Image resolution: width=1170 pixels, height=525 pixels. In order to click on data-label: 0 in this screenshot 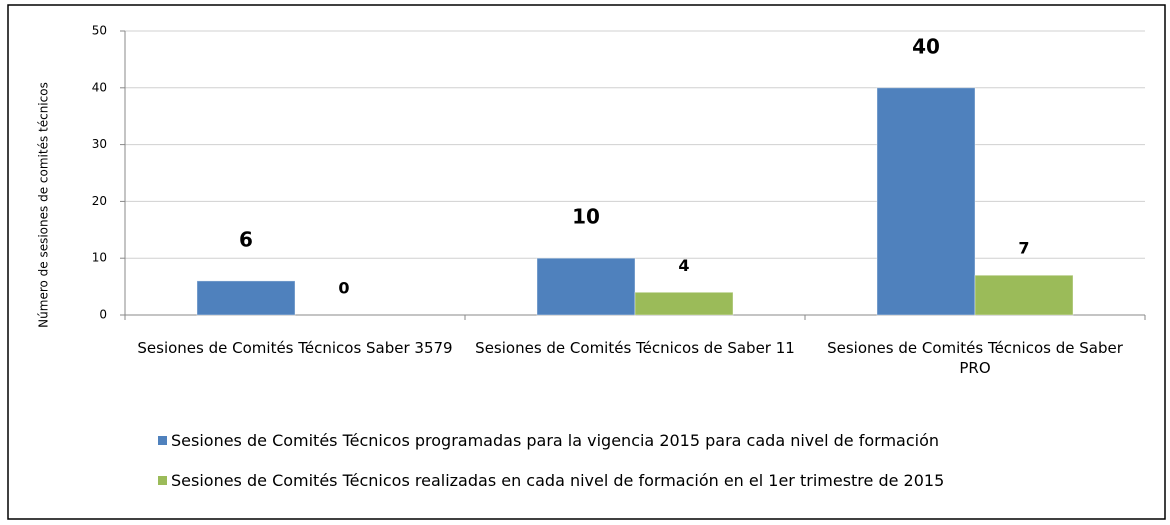, I will do `click(343, 288)`.